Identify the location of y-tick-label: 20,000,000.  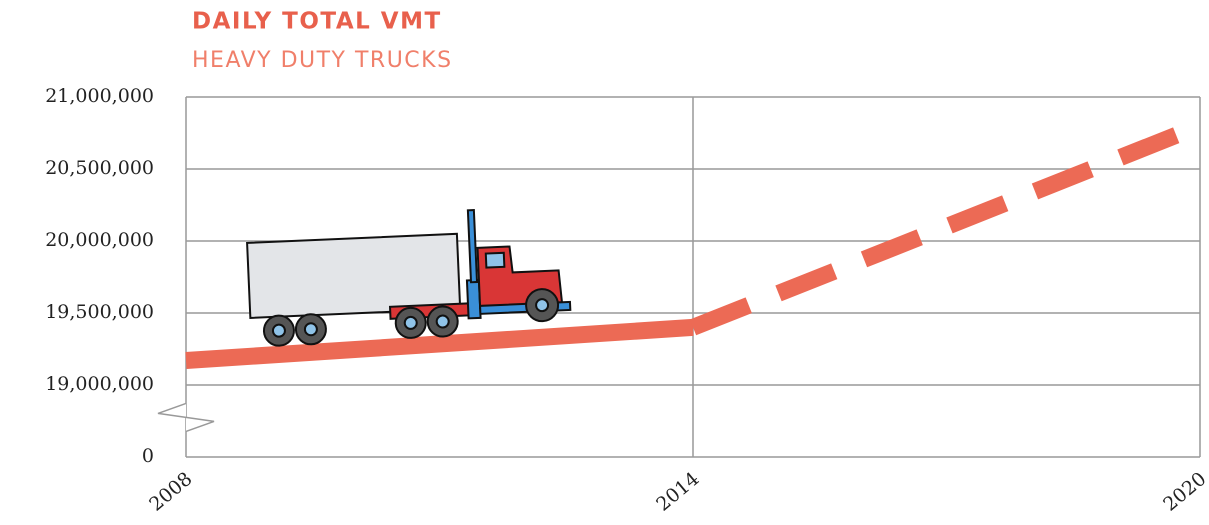
(99, 240).